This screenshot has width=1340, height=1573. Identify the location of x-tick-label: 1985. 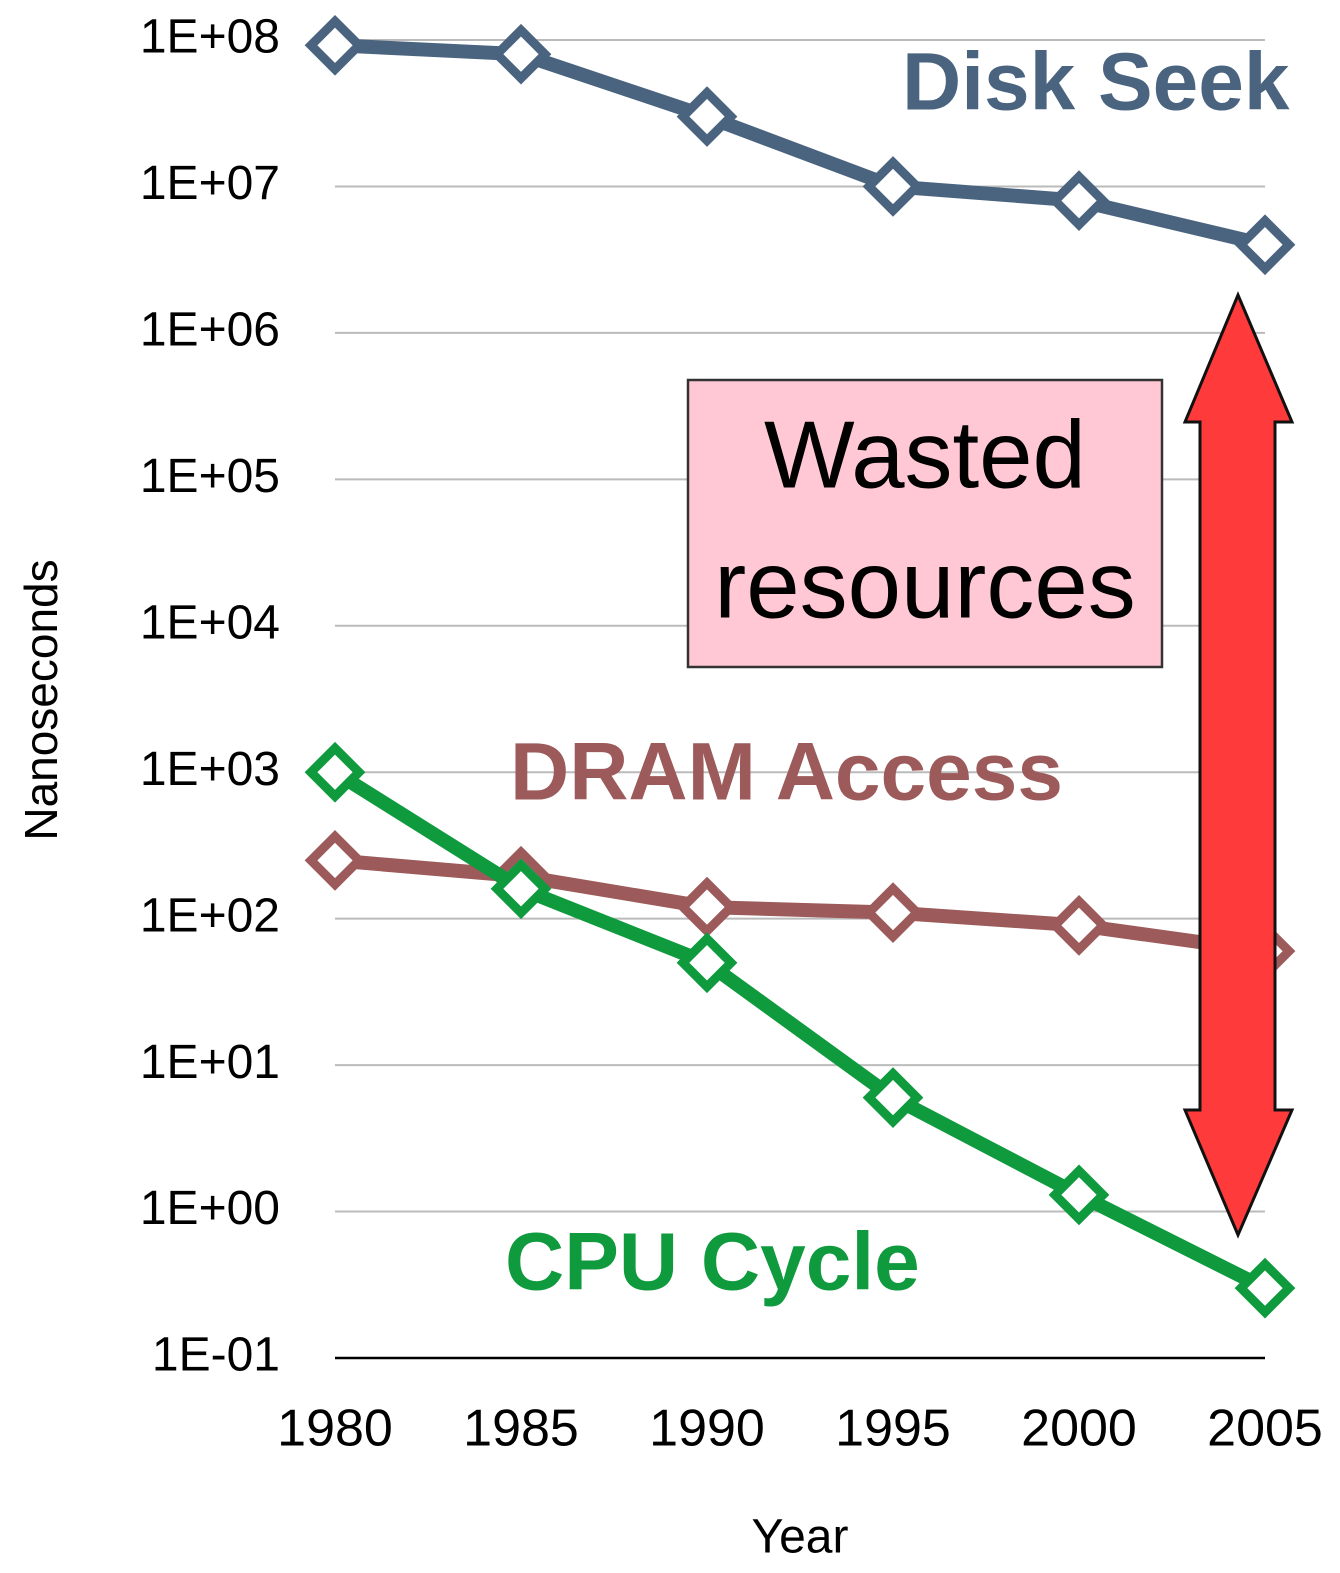
(521, 1429).